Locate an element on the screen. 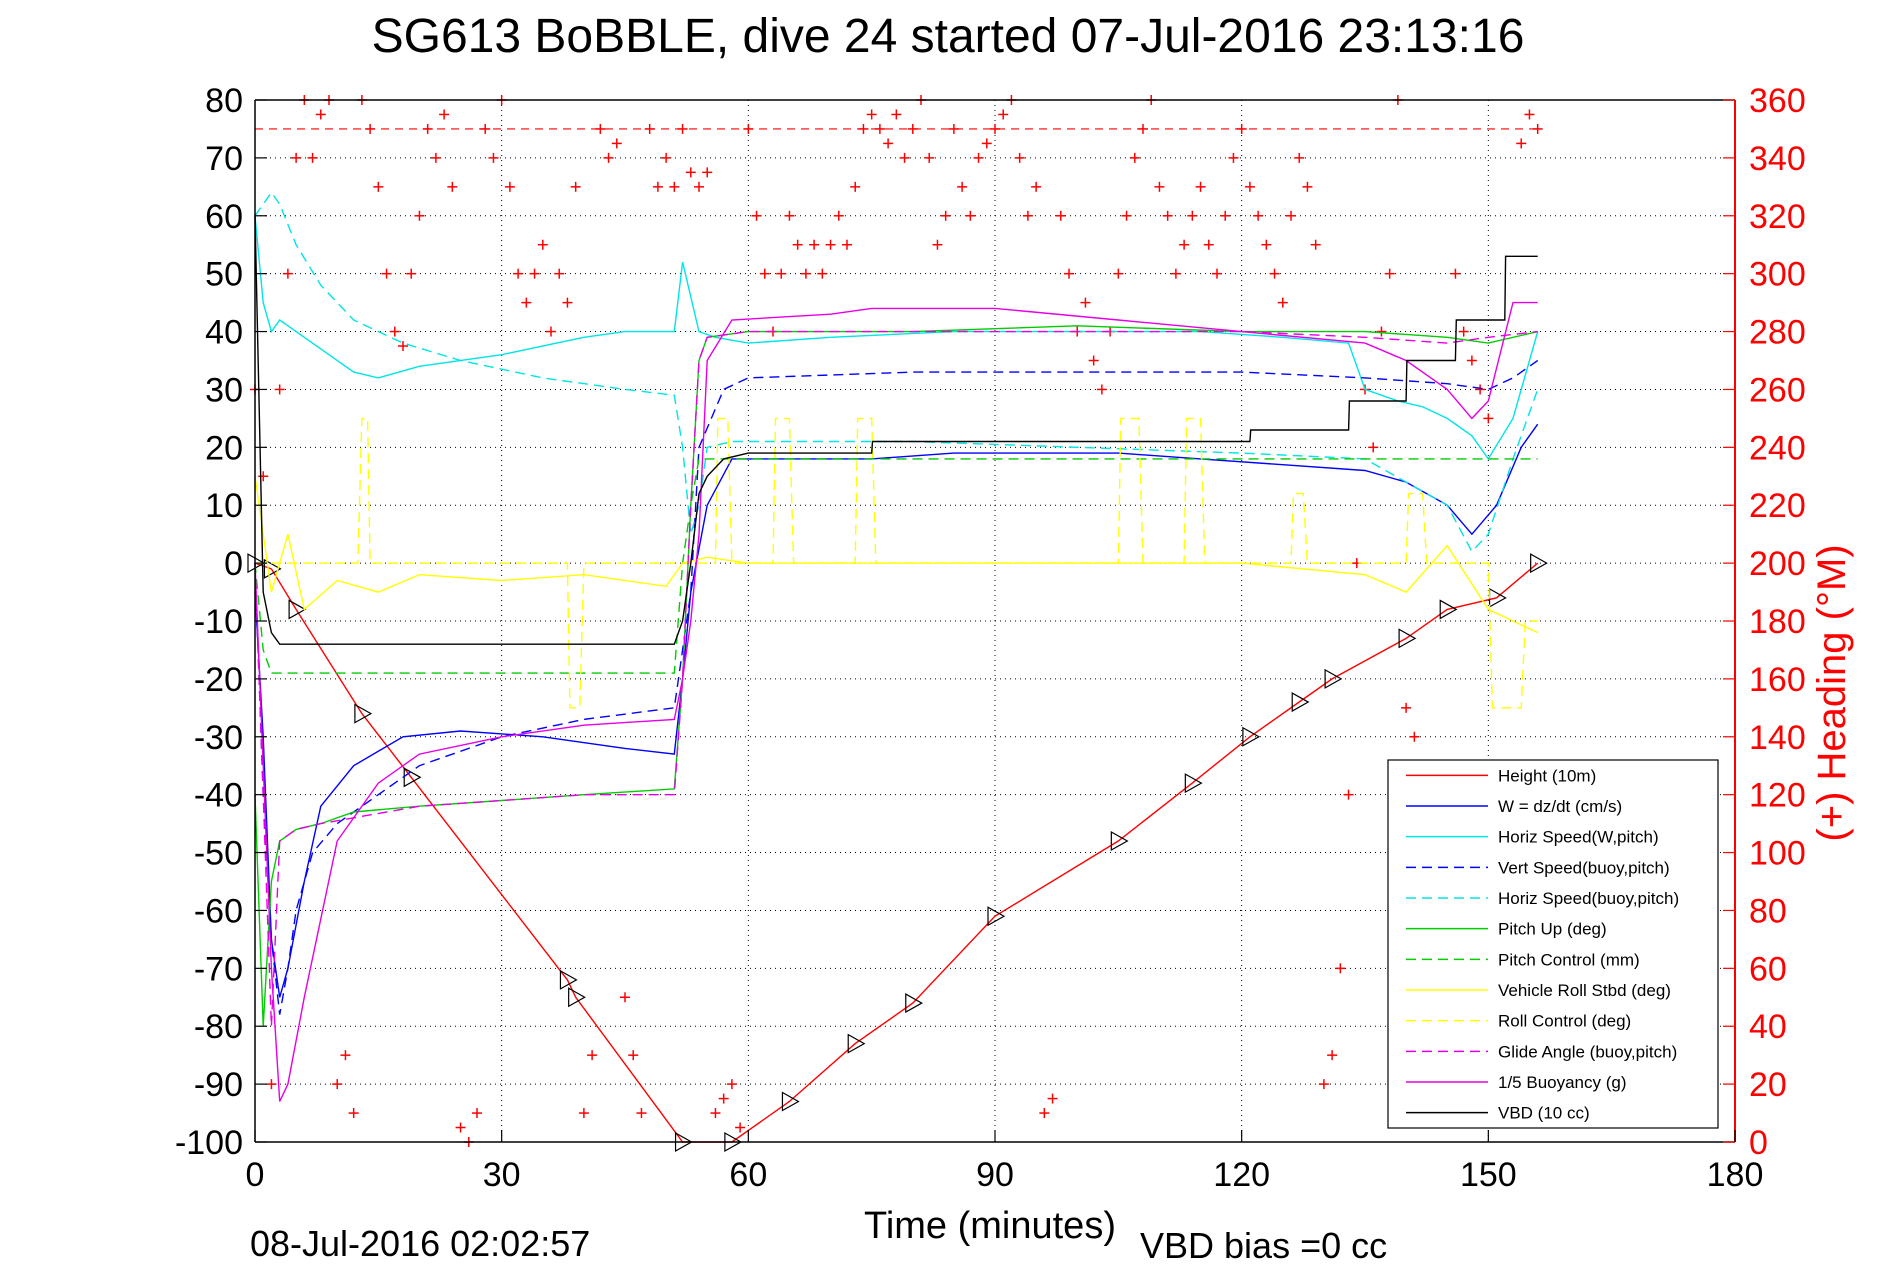 This screenshot has height=1267, width=1891. x-tick-label: 60 is located at coordinates (748, 1175).